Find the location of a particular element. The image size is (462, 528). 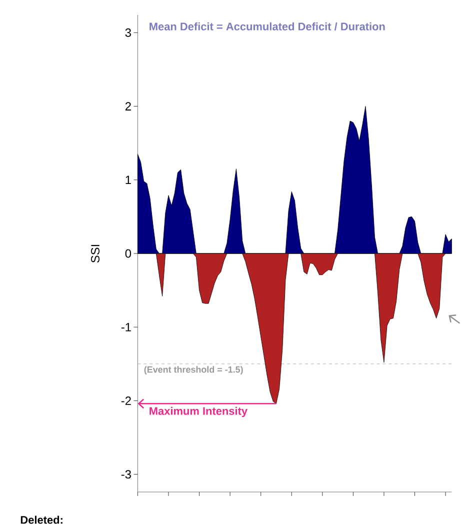

y-tick-label: -1 is located at coordinates (126, 327).